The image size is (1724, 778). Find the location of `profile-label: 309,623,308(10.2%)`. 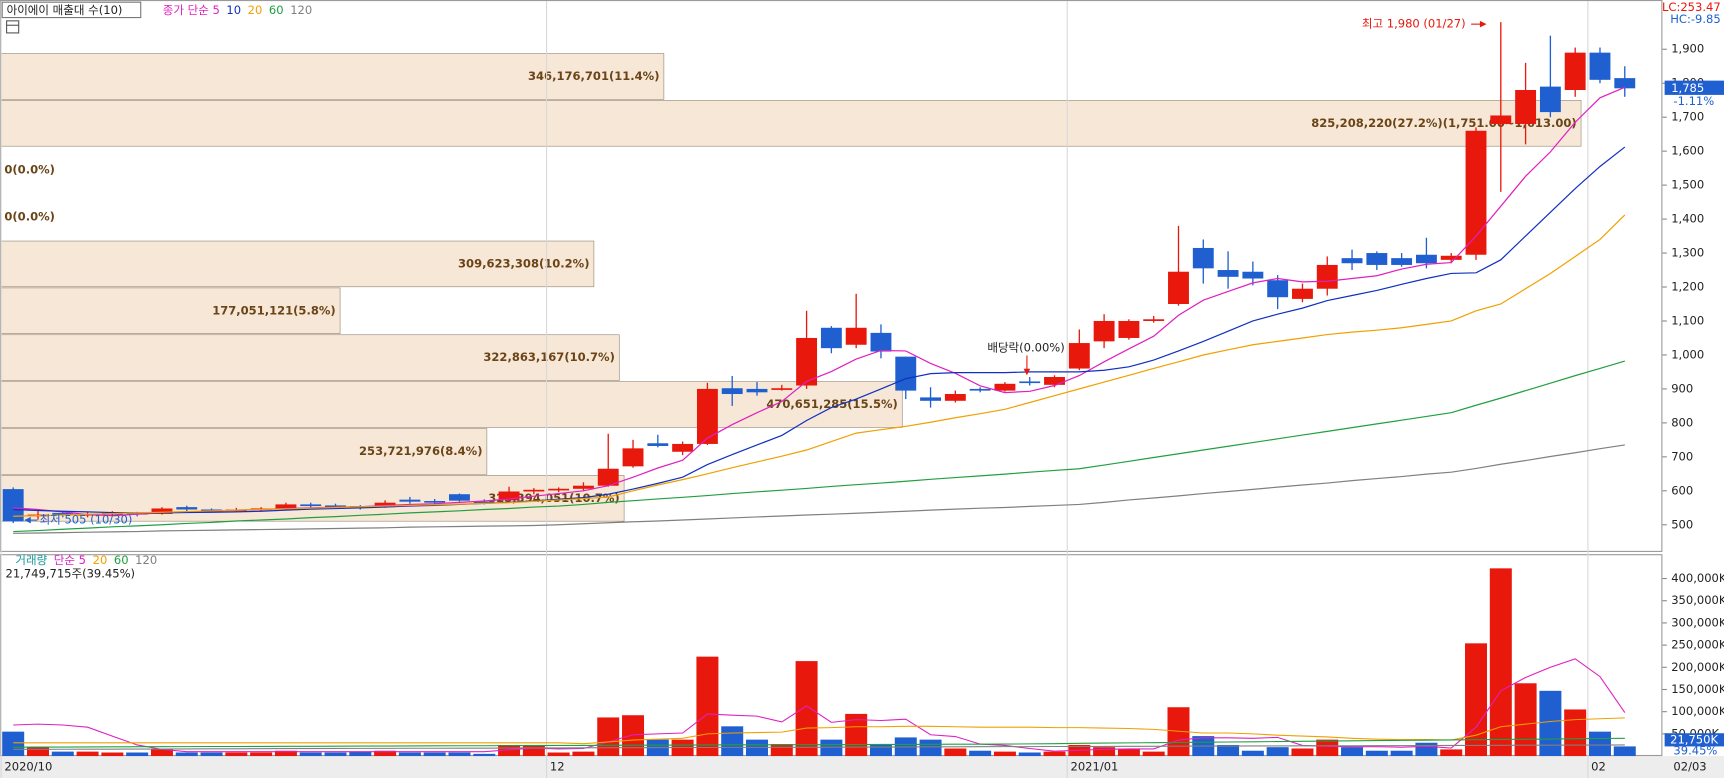

profile-label: 309,623,308(10.2%) is located at coordinates (523, 263).